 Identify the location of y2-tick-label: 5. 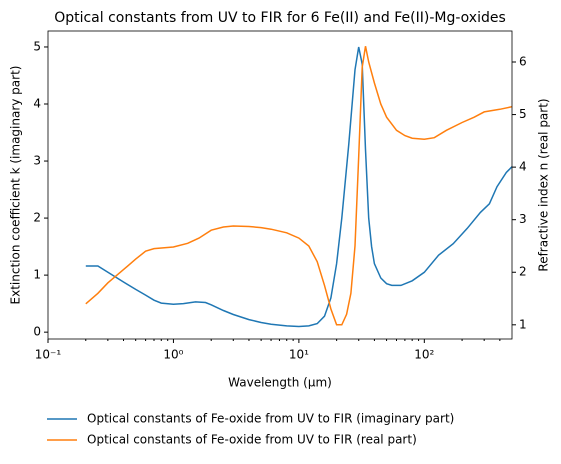
(523, 114).